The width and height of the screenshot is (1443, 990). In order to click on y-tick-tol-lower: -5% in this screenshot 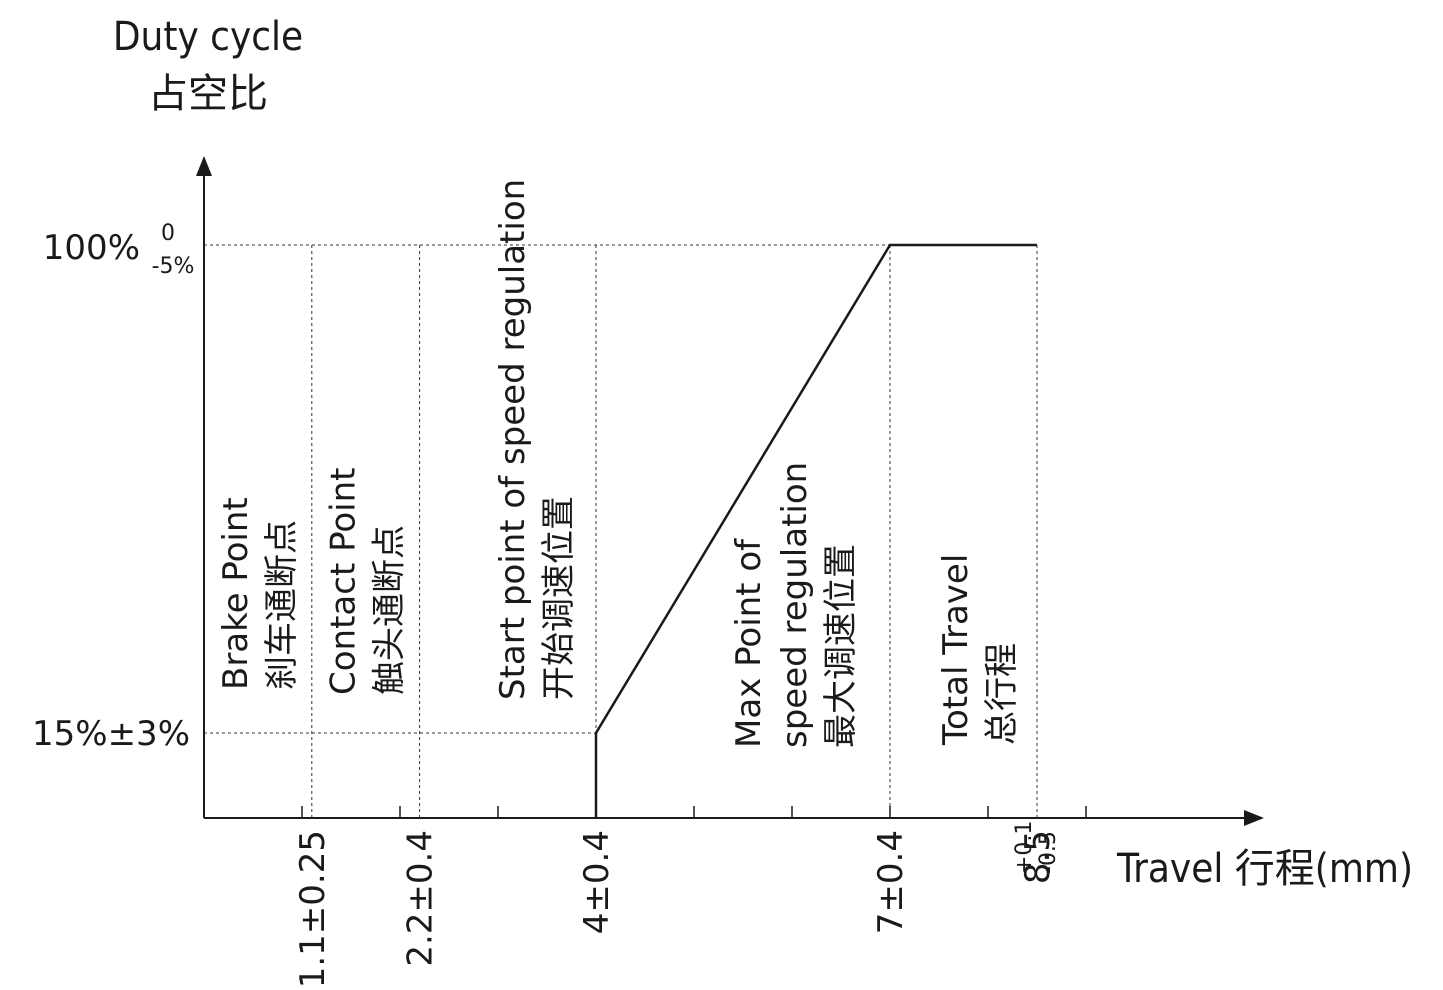, I will do `click(173, 266)`.